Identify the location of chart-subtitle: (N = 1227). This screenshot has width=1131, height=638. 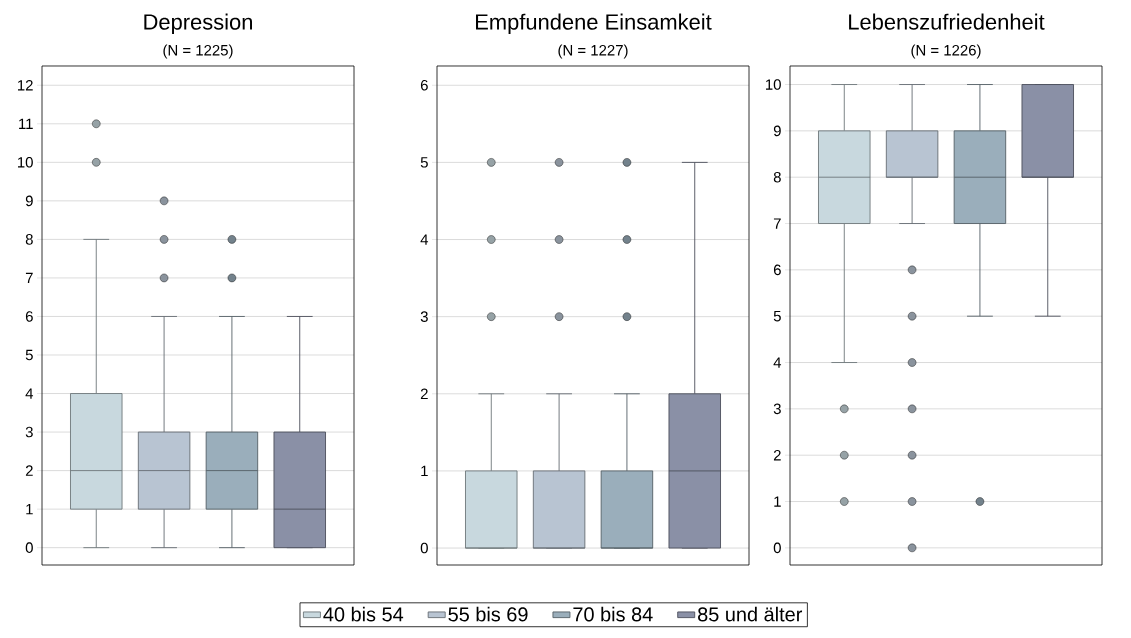
(593, 51).